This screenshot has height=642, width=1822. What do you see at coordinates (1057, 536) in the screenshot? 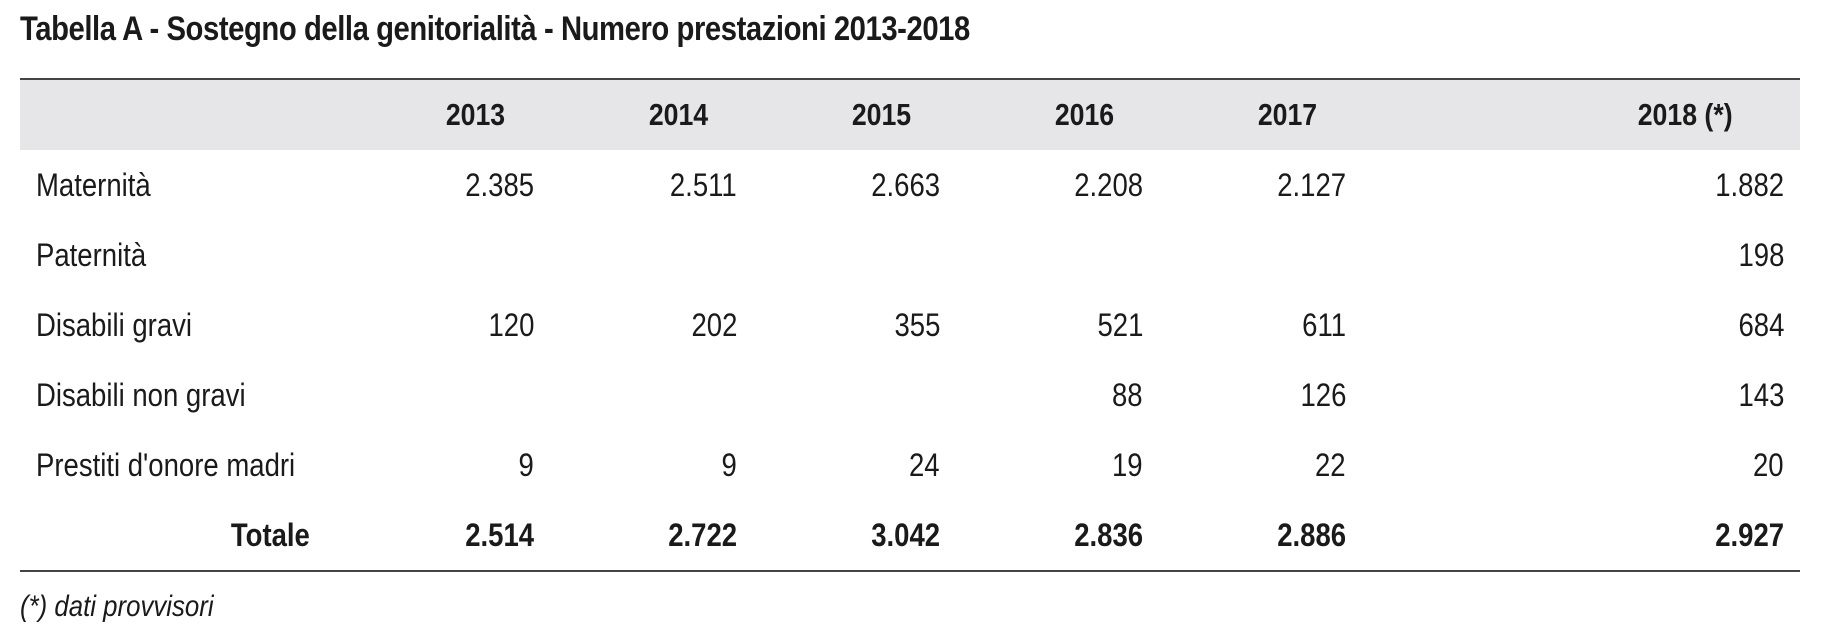
I see `total-cell: 2.836` at bounding box center [1057, 536].